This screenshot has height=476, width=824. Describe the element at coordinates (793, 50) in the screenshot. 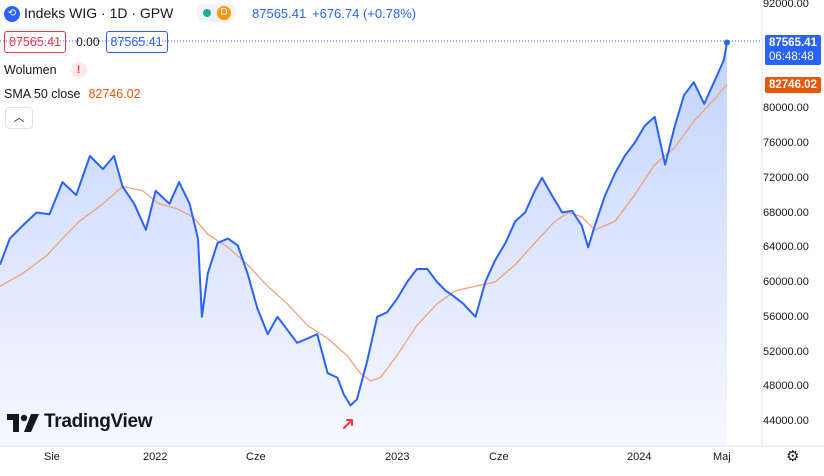

I see `last-price-tag: 87565.41 06:48:48` at that location.